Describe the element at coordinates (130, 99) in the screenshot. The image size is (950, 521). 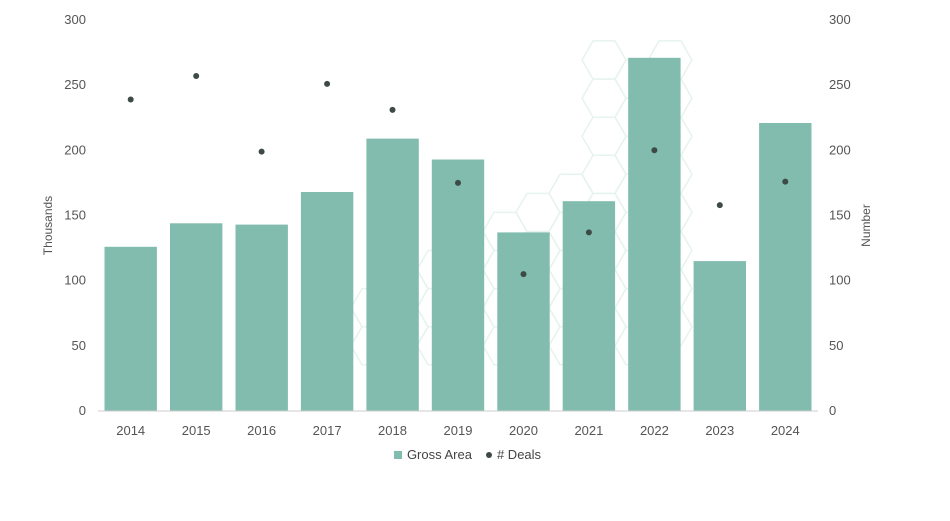
I see `deal-point-2014` at that location.